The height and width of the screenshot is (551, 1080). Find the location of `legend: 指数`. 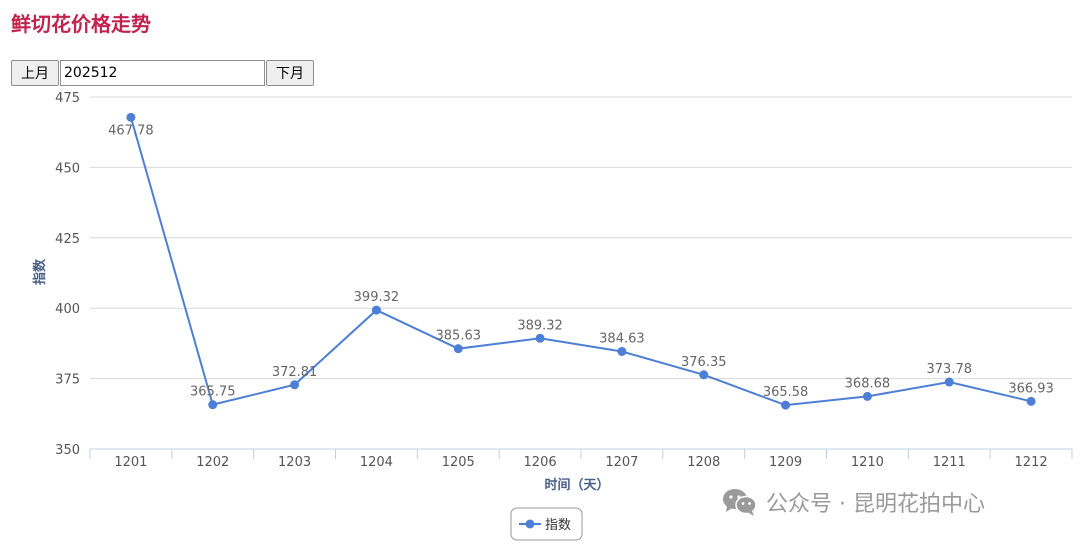

legend: 指数 is located at coordinates (546, 524).